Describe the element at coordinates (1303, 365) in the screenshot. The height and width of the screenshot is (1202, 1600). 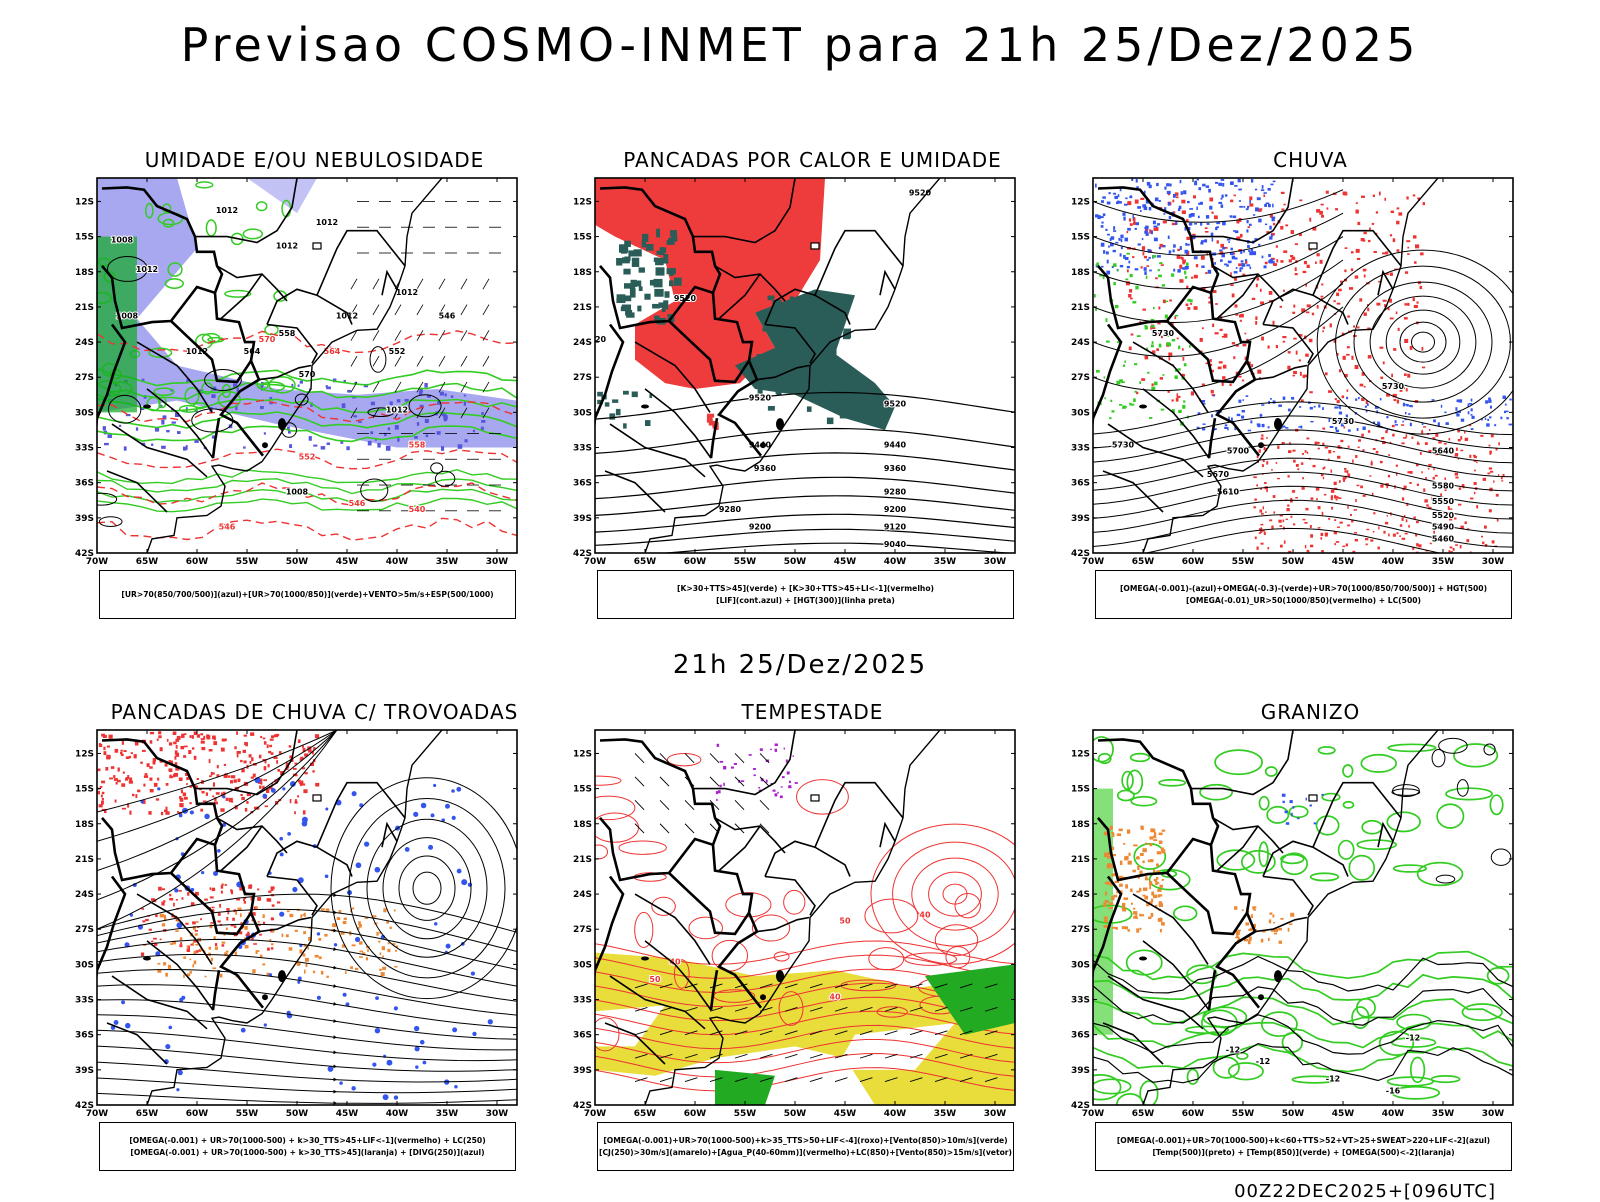
I see `frame-border` at that location.